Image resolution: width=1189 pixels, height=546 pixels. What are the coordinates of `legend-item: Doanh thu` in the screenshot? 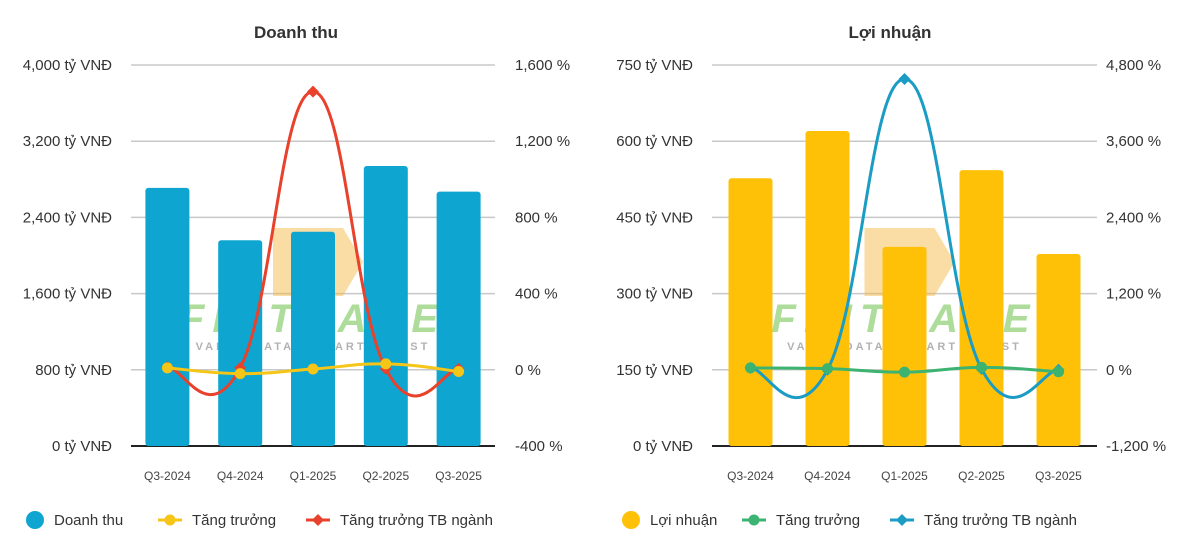 It's located at (74, 520).